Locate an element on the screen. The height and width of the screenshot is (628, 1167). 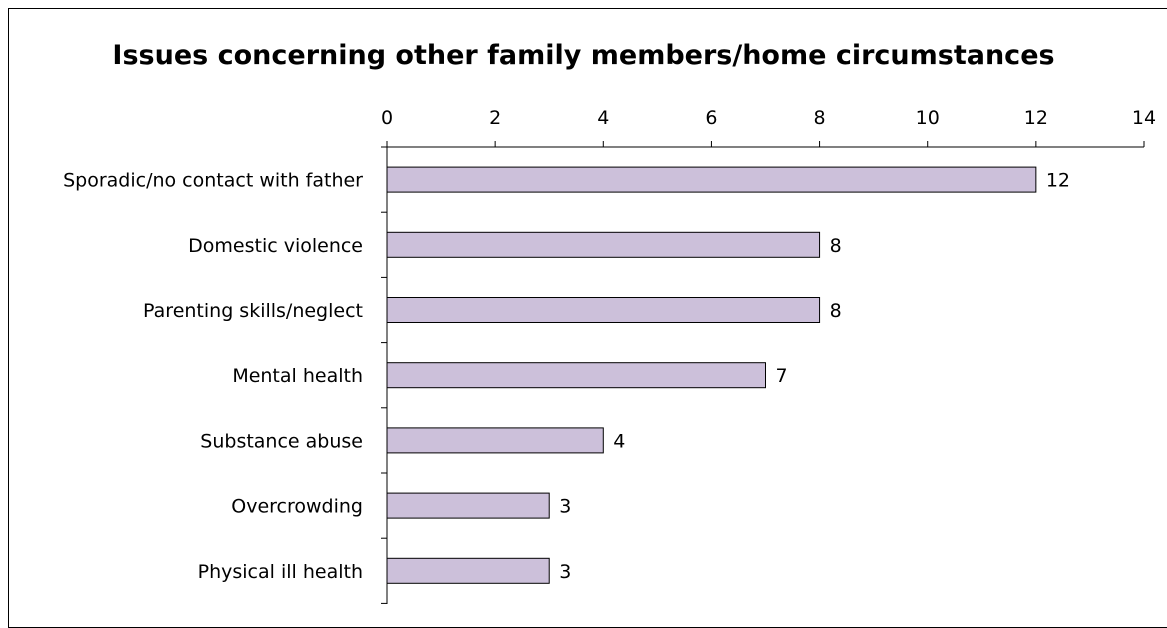
category-label: Domestic violence is located at coordinates (275, 246).